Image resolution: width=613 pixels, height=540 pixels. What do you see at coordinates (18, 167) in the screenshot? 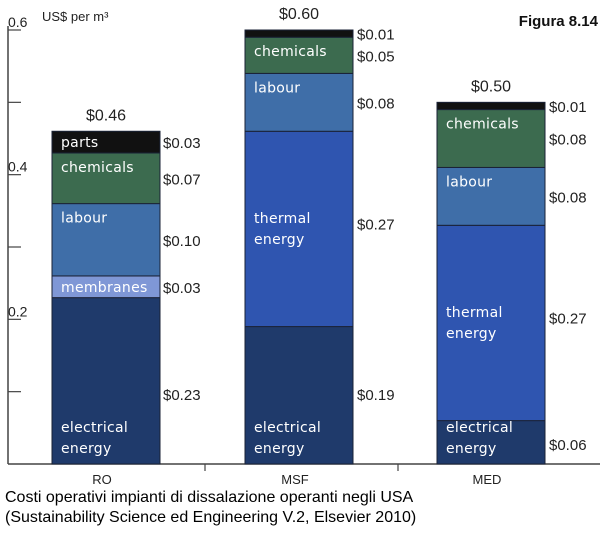
I see `y-tick-label: 0.4` at bounding box center [18, 167].